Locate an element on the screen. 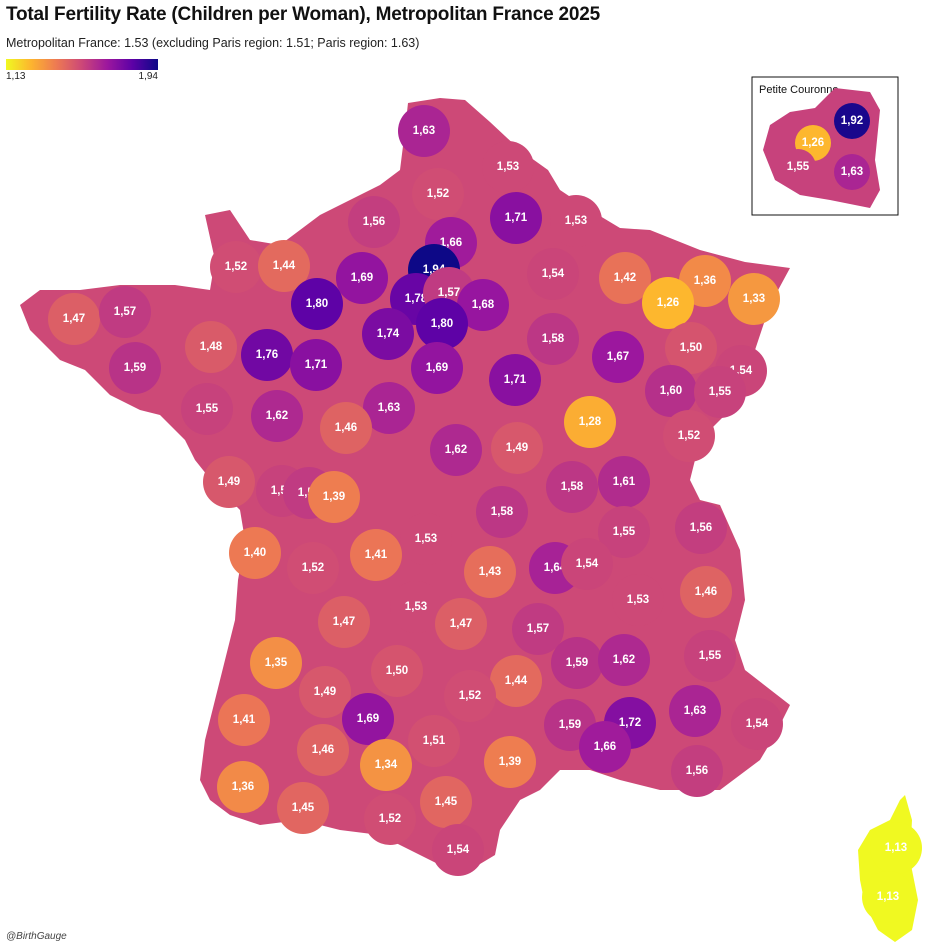 The image size is (930, 948). department-region-value-label: 1,74 is located at coordinates (388, 334).